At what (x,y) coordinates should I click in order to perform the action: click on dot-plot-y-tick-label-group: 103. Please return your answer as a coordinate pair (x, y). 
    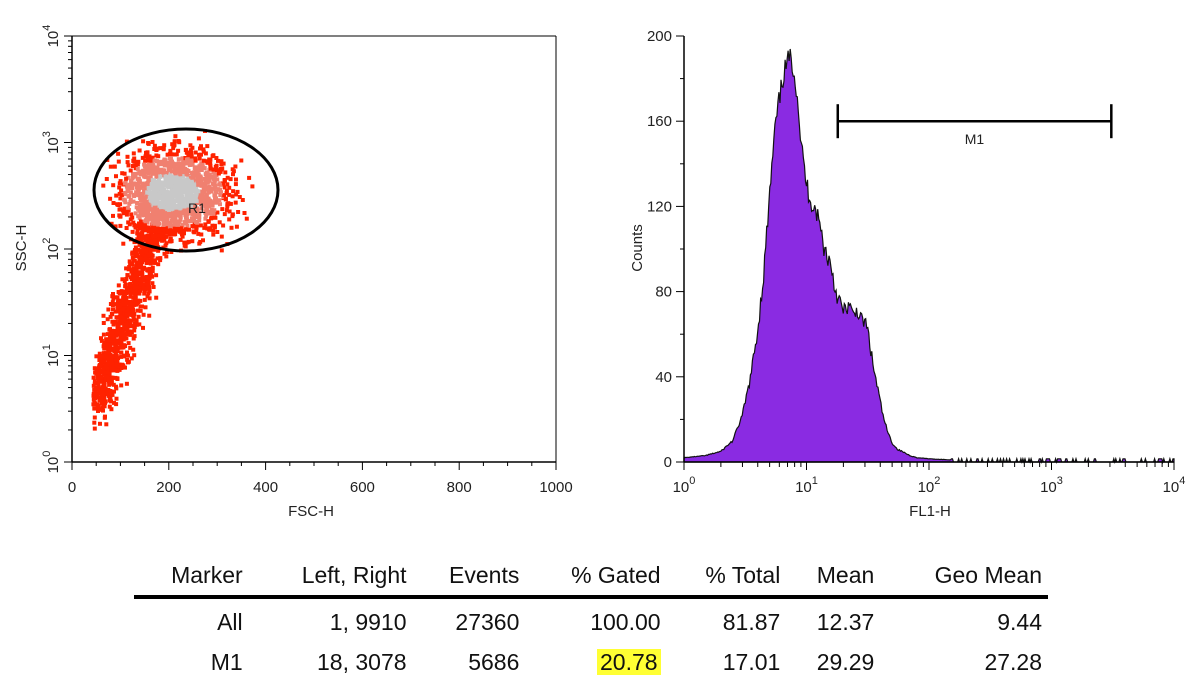
    Looking at the image, I should click on (51, 142).